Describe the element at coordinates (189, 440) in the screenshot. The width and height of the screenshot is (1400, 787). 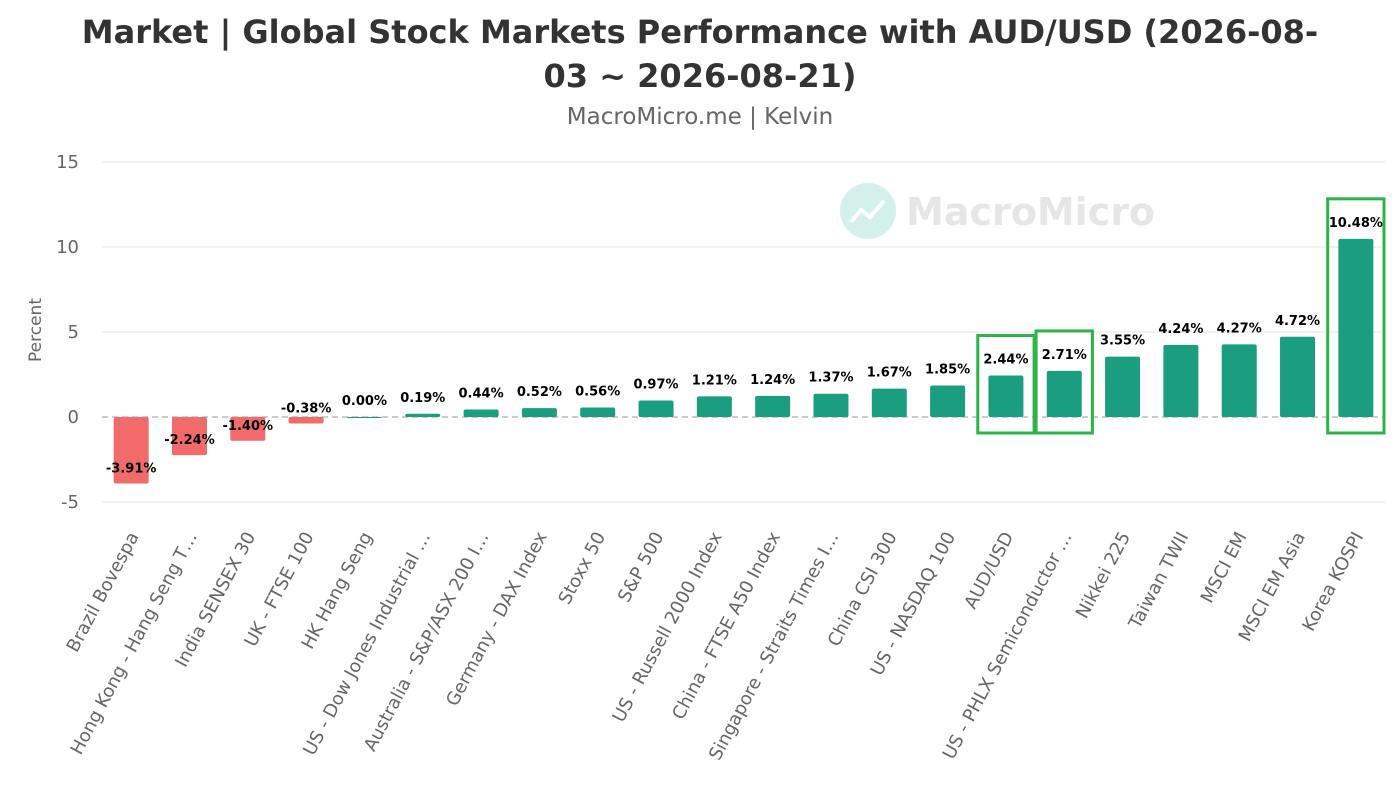
I see `data-label: -2.24%` at that location.